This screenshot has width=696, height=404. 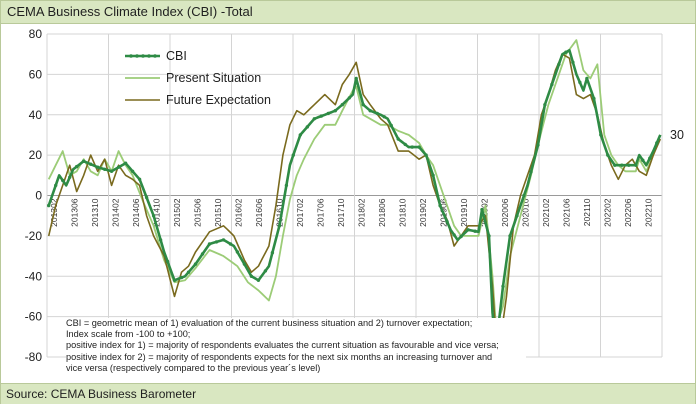 What do you see at coordinates (36, 155) in the screenshot?
I see `y-tick-label: 20` at bounding box center [36, 155].